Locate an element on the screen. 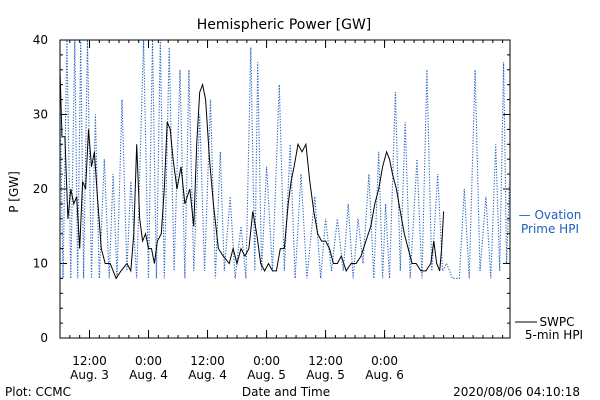 Image resolution: width=600 pixels, height=400 pixels. y-tick-label: 10 is located at coordinates (40, 264).